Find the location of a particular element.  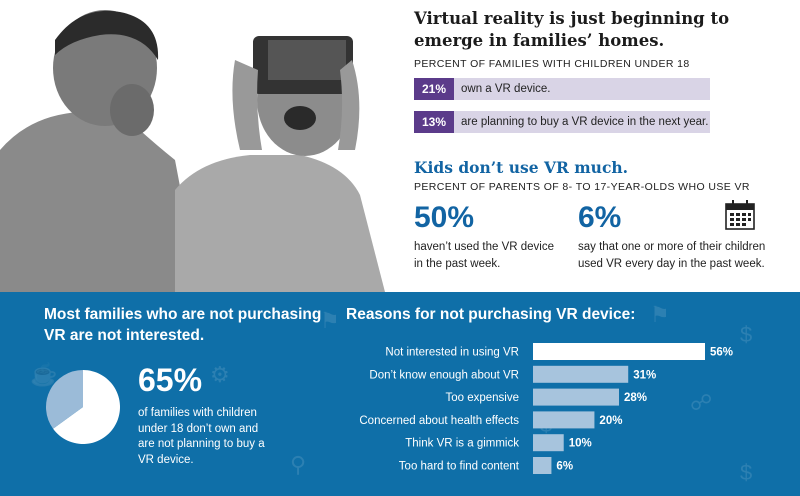

kids-stat-6-pct: 6% is located at coordinates (600, 217).